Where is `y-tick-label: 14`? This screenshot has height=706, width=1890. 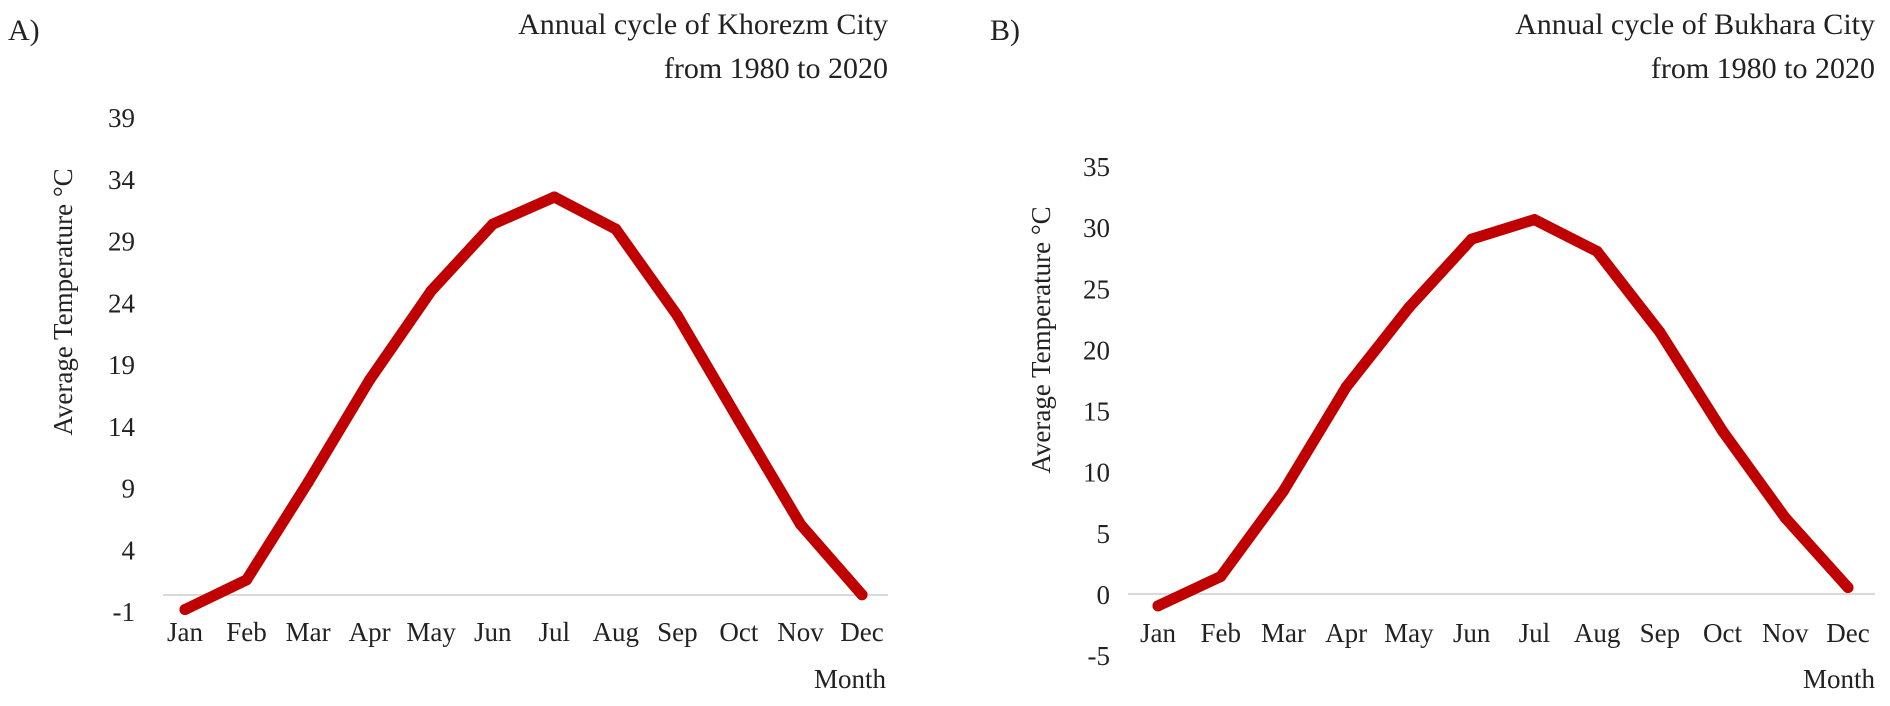
y-tick-label: 14 is located at coordinates (122, 427).